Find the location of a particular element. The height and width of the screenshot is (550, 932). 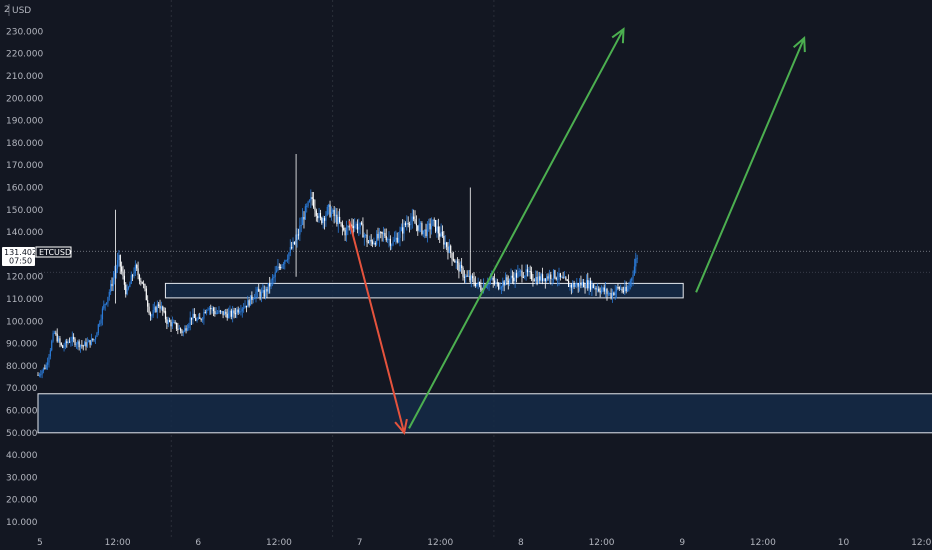

last-price-tag: 131.402 07:50 ETCUSD is located at coordinates (37, 256).